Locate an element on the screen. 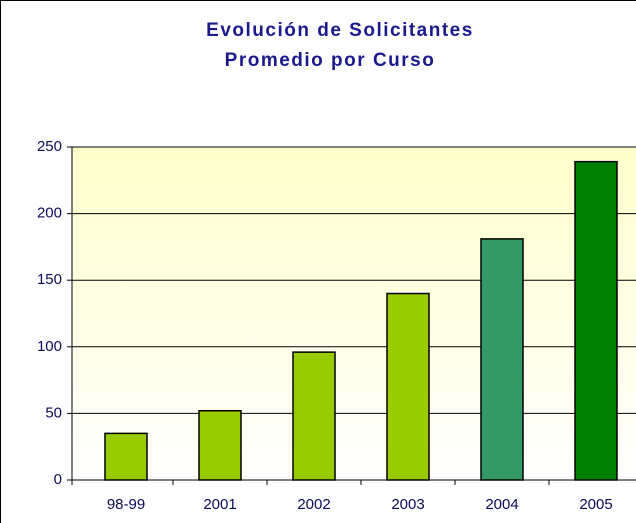 This screenshot has width=636, height=523. x-tick-label: 98-99 is located at coordinates (126, 504).